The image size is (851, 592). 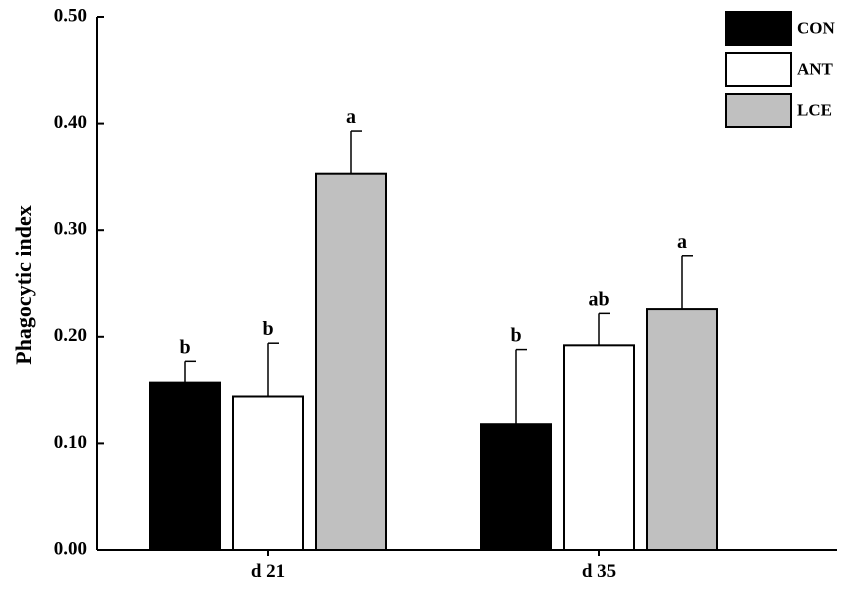 I want to click on y-tick-label: 0.10, so click(x=70, y=442).